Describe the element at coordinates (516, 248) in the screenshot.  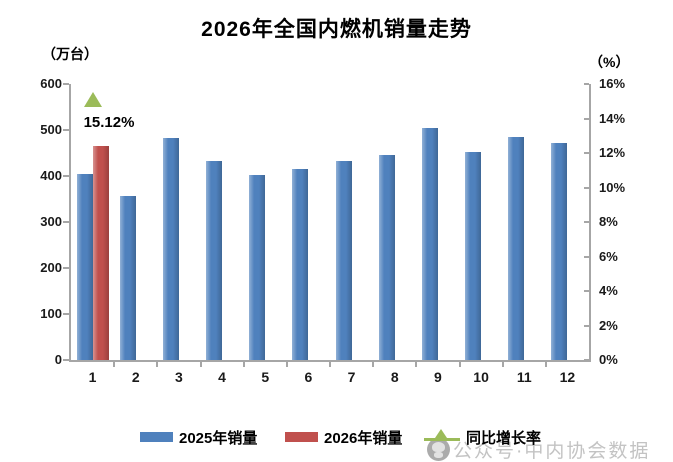
I see `bar-sales-2025-m11` at that location.